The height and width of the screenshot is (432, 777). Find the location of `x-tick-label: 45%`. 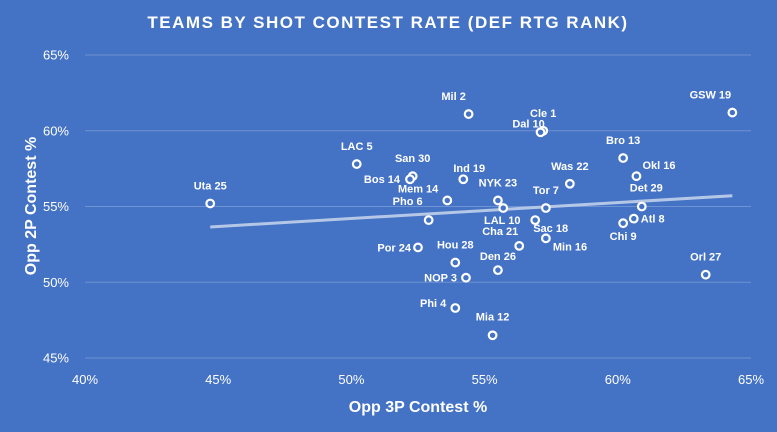

x-tick-label: 45% is located at coordinates (218, 379).